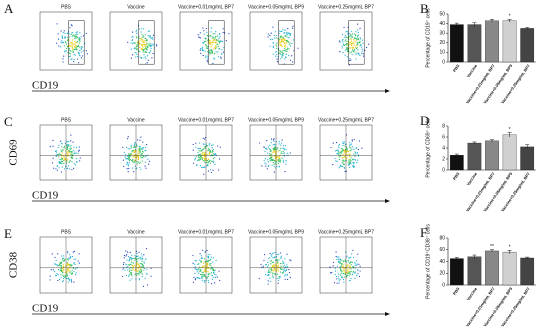 The image size is (550, 334). I want to click on plot-frame, so click(136, 41).